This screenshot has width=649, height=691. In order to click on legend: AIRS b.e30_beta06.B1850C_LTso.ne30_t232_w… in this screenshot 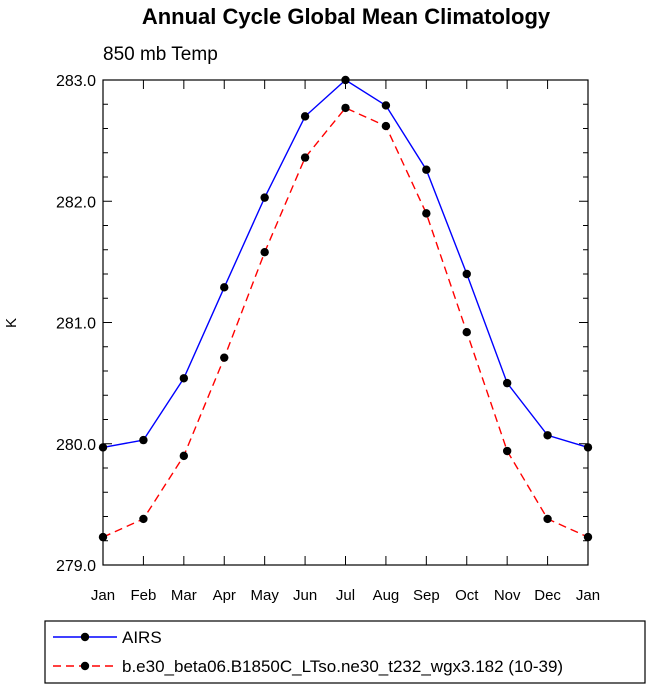, I will do `click(345, 652)`.